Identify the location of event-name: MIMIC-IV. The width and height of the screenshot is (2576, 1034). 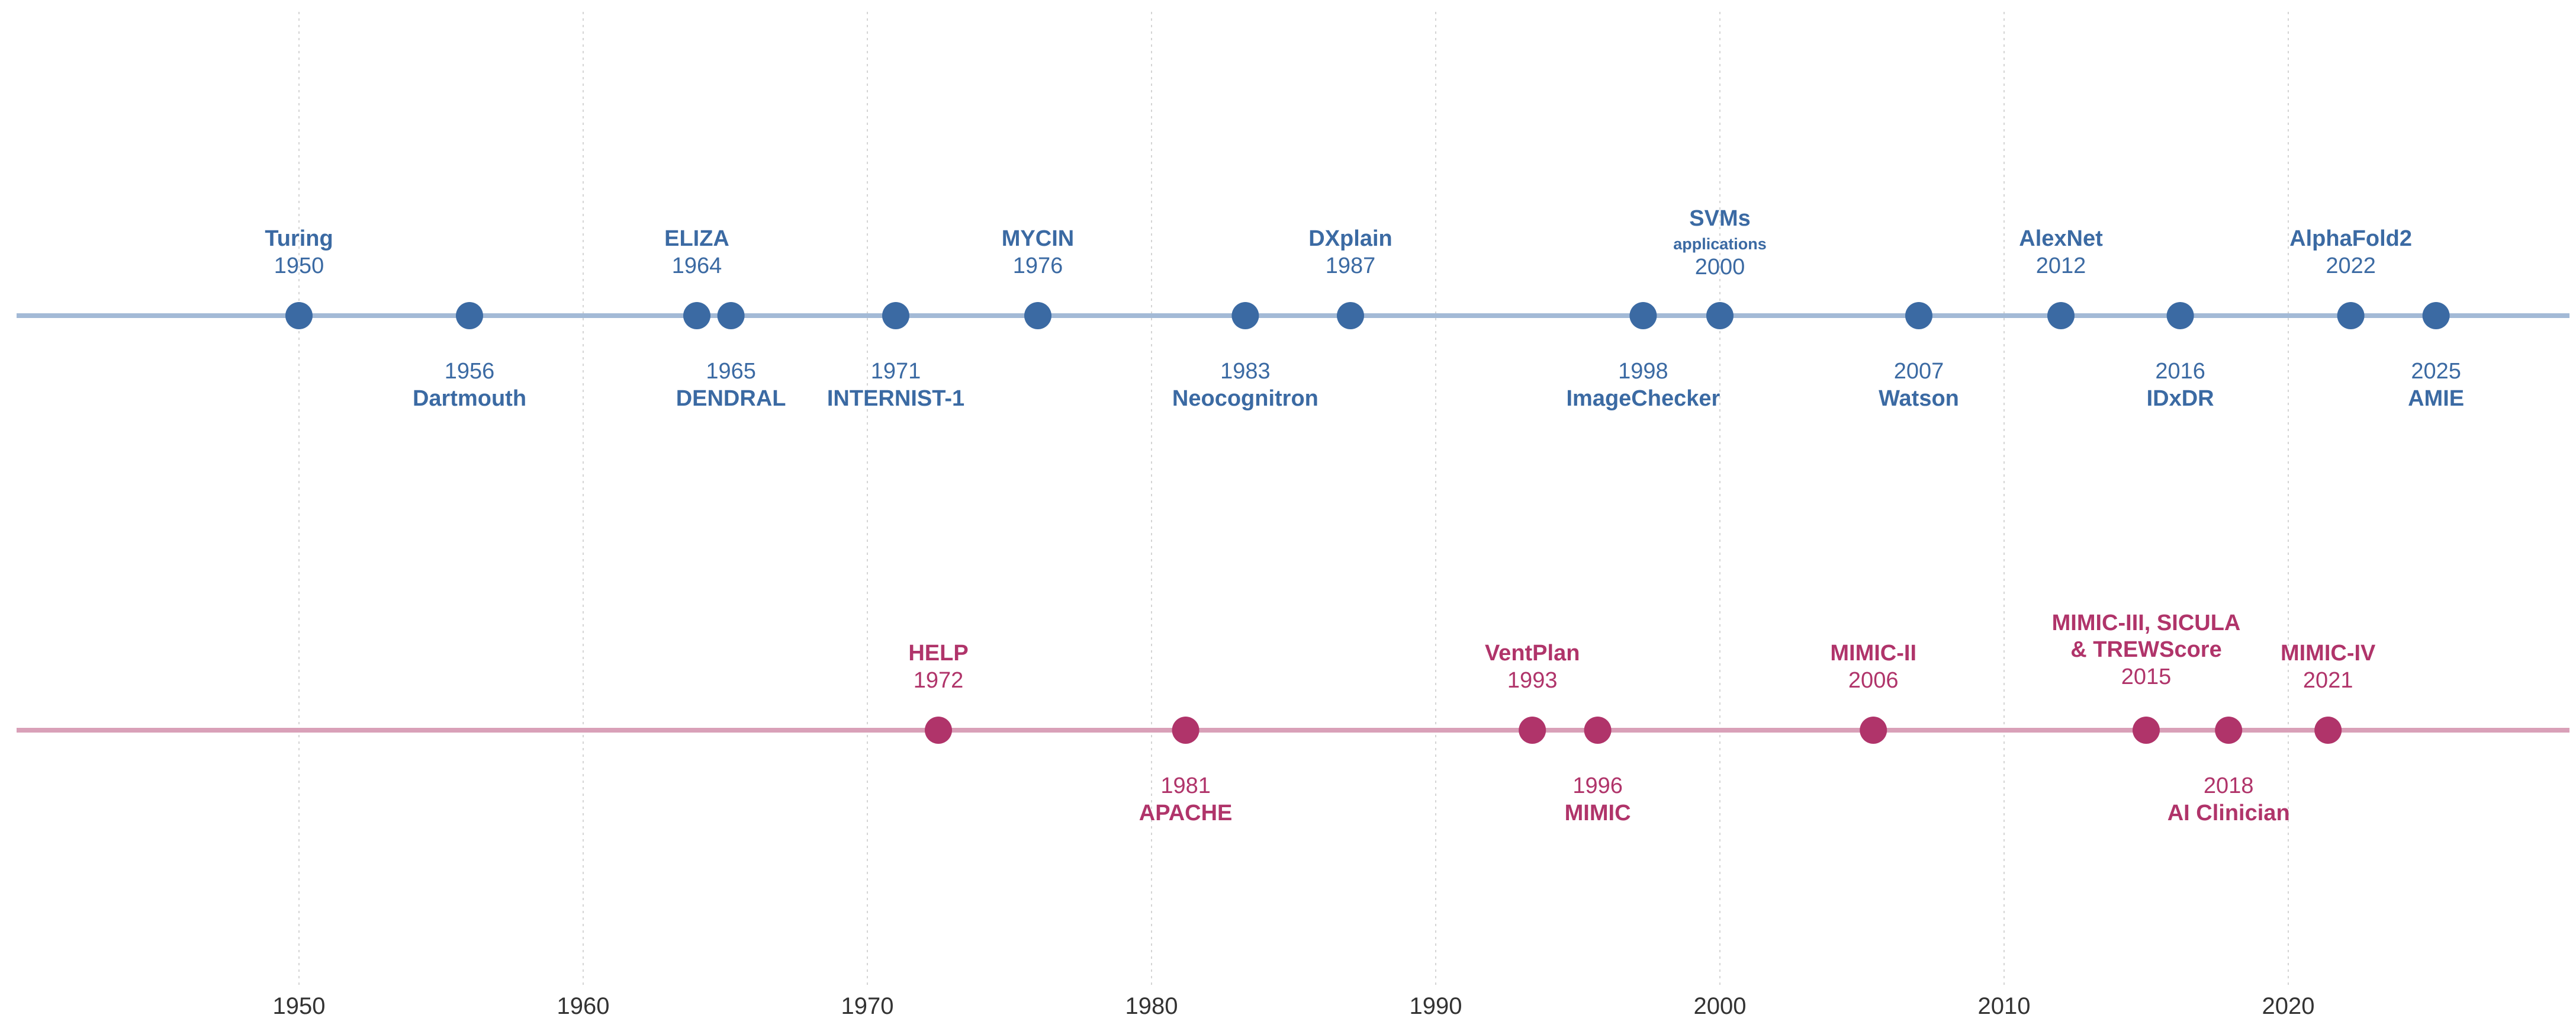
(2328, 654).